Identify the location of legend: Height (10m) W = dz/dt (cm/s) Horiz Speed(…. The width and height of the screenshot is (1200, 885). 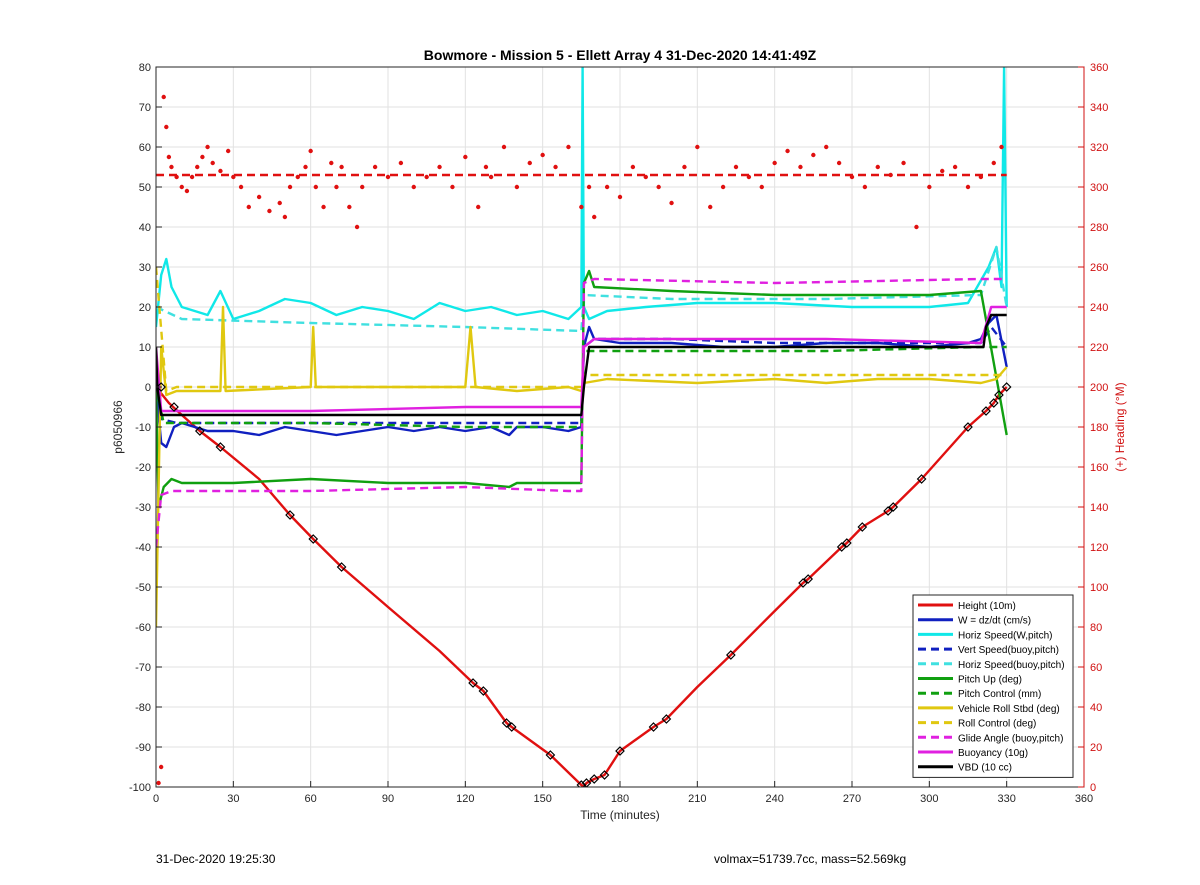
(993, 686).